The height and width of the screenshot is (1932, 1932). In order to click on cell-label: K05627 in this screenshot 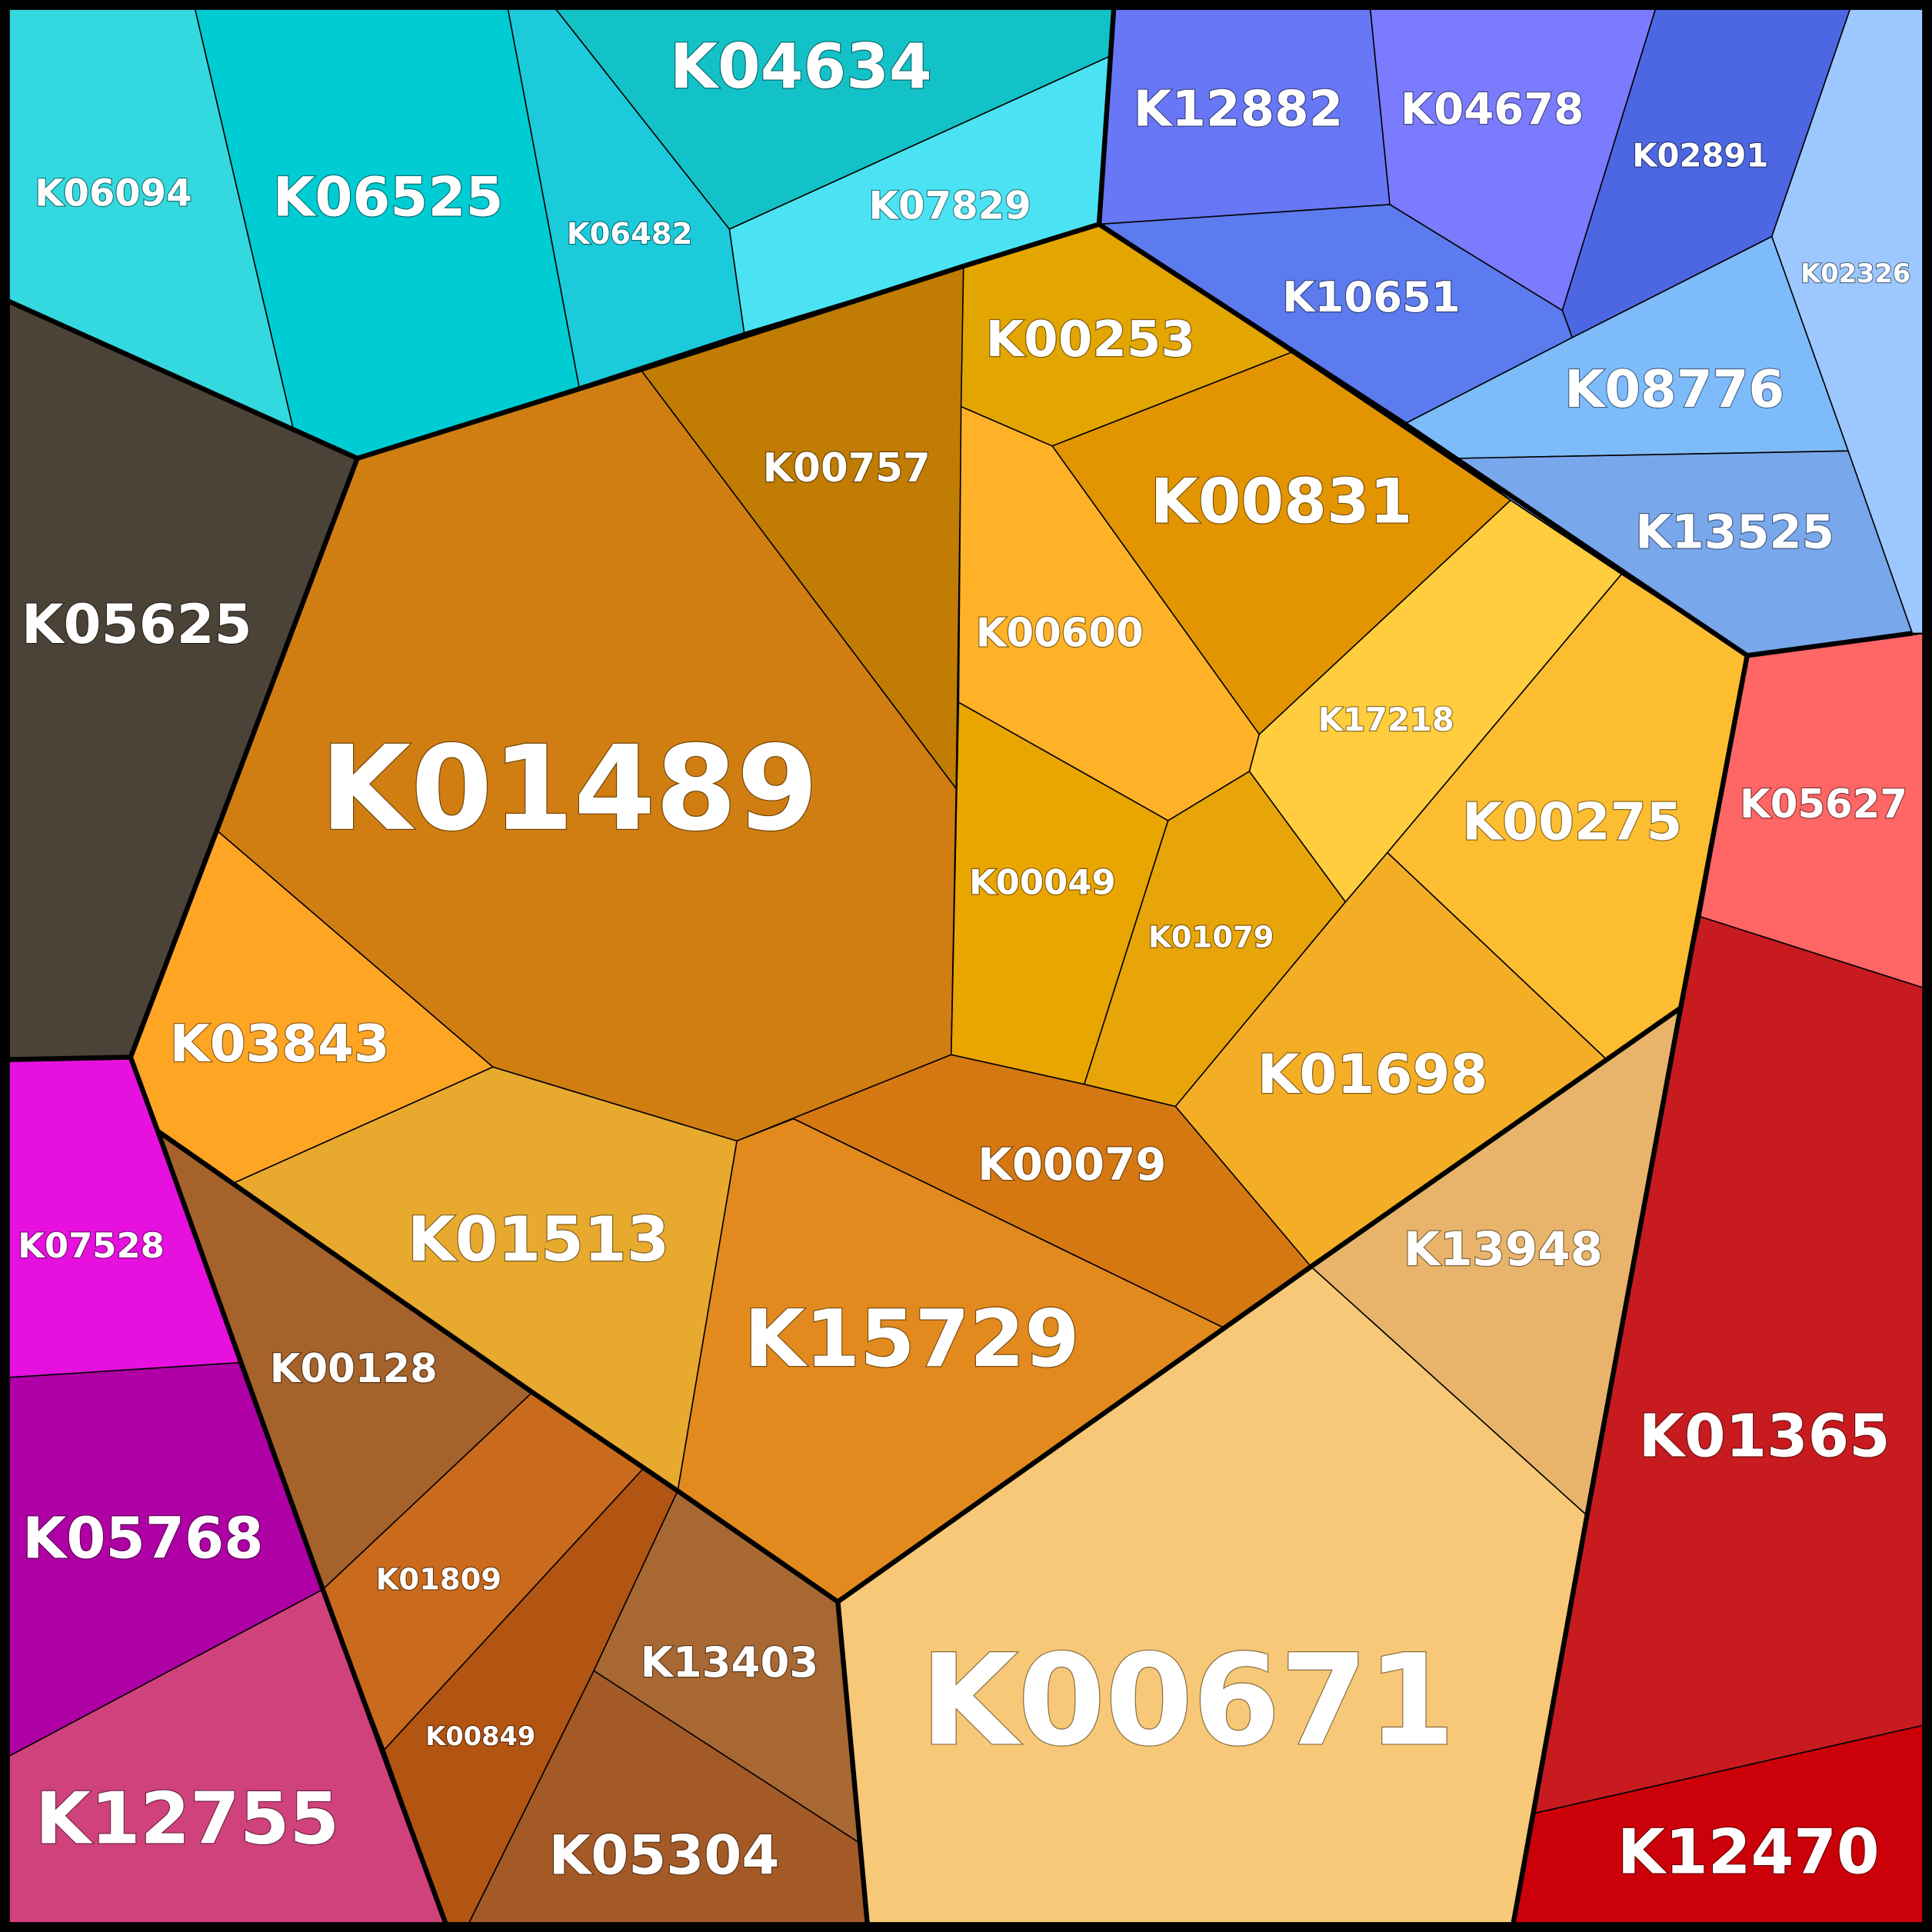, I will do `click(1823, 804)`.